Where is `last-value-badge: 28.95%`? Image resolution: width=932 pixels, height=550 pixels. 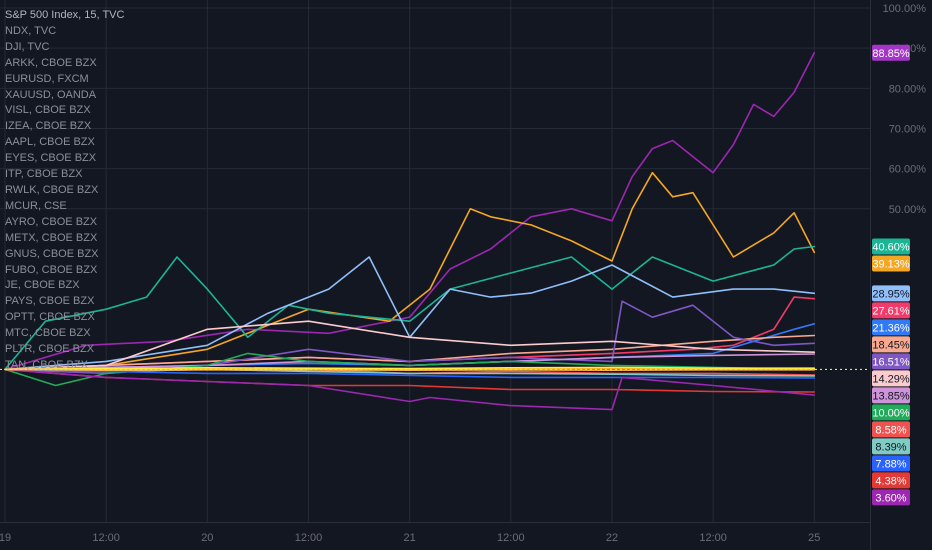
last-value-badge: 28.95% is located at coordinates (891, 293).